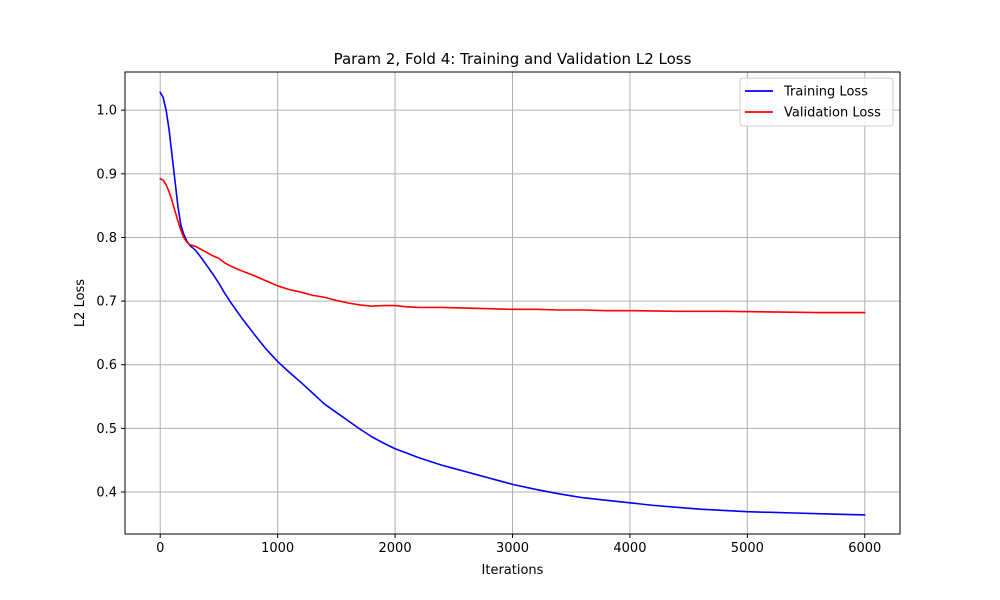 This screenshot has height=600, width=1000. What do you see at coordinates (106, 493) in the screenshot?
I see `y-tick-label: 0.4` at bounding box center [106, 493].